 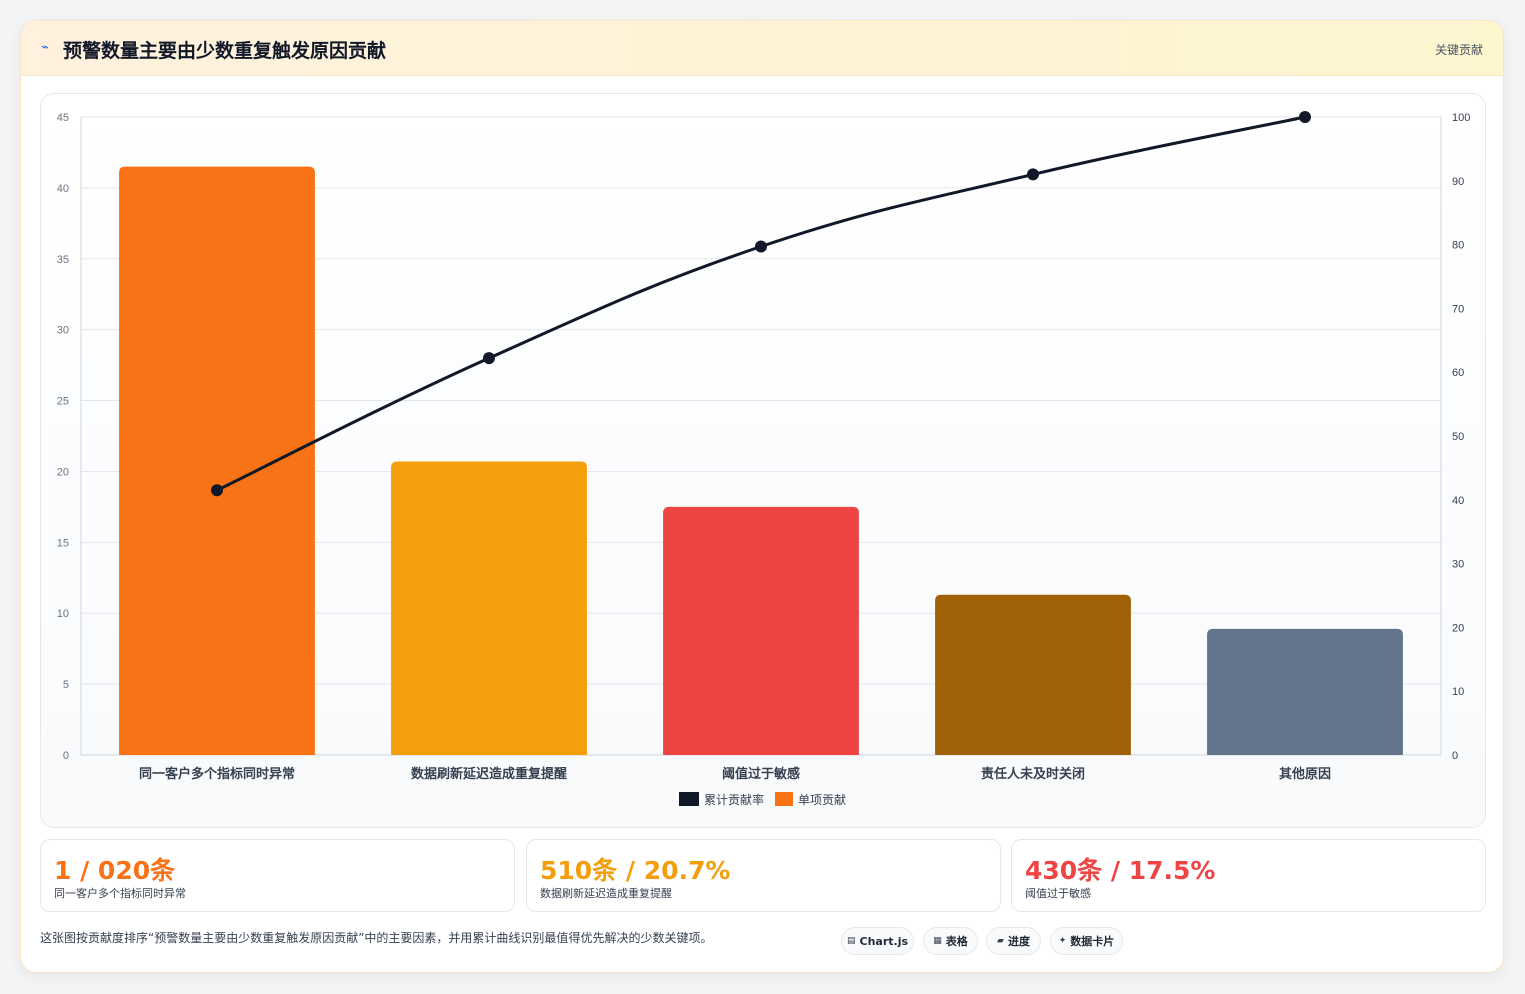 What do you see at coordinates (66, 685) in the screenshot?
I see `y-tick-label: 5` at bounding box center [66, 685].